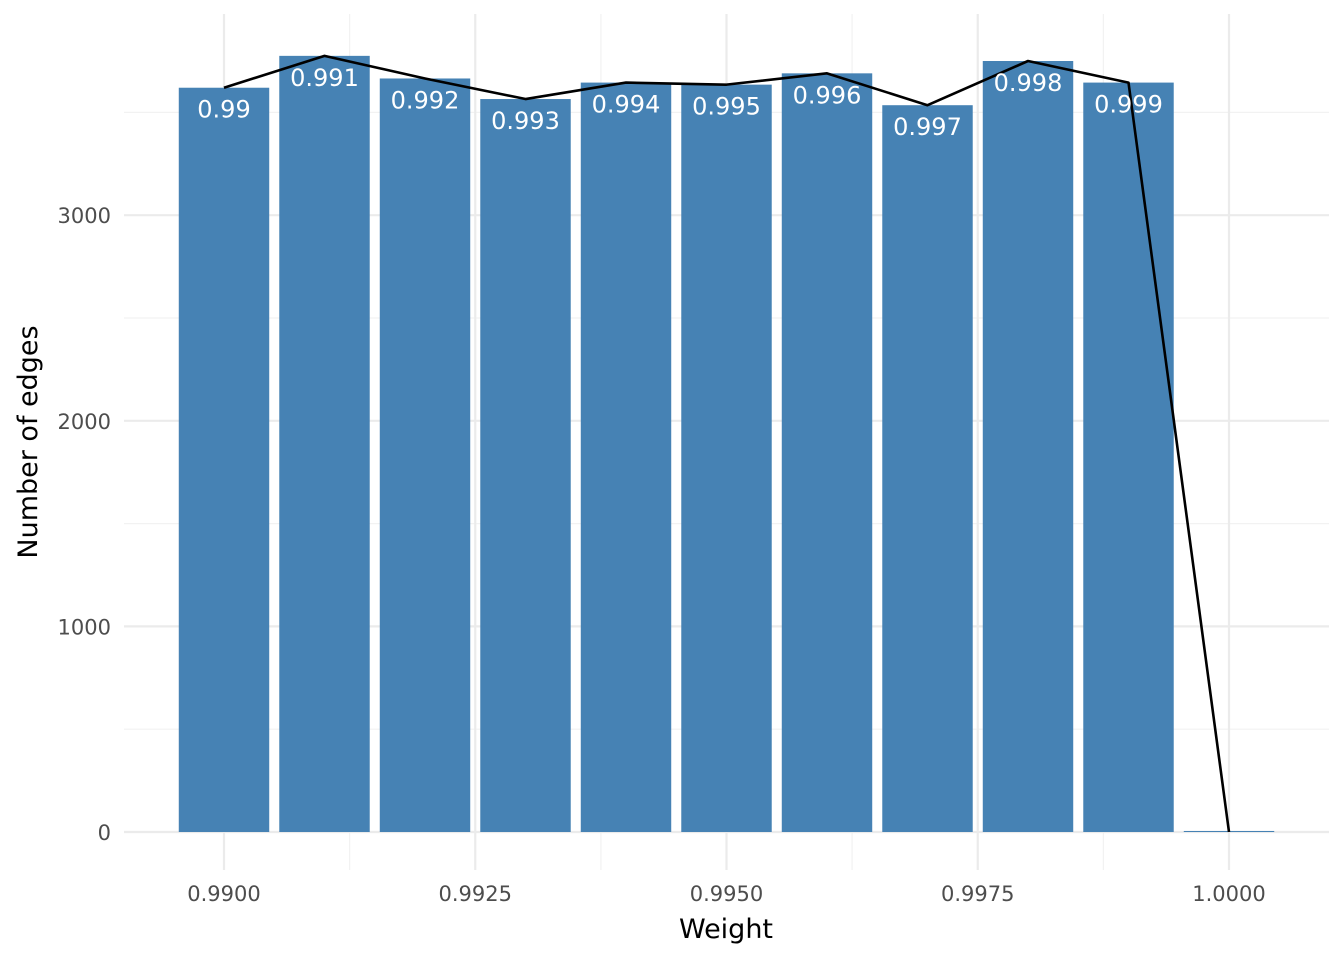 The image size is (1344, 960). What do you see at coordinates (223, 110) in the screenshot?
I see `bar-value-label: 0.99` at bounding box center [223, 110].